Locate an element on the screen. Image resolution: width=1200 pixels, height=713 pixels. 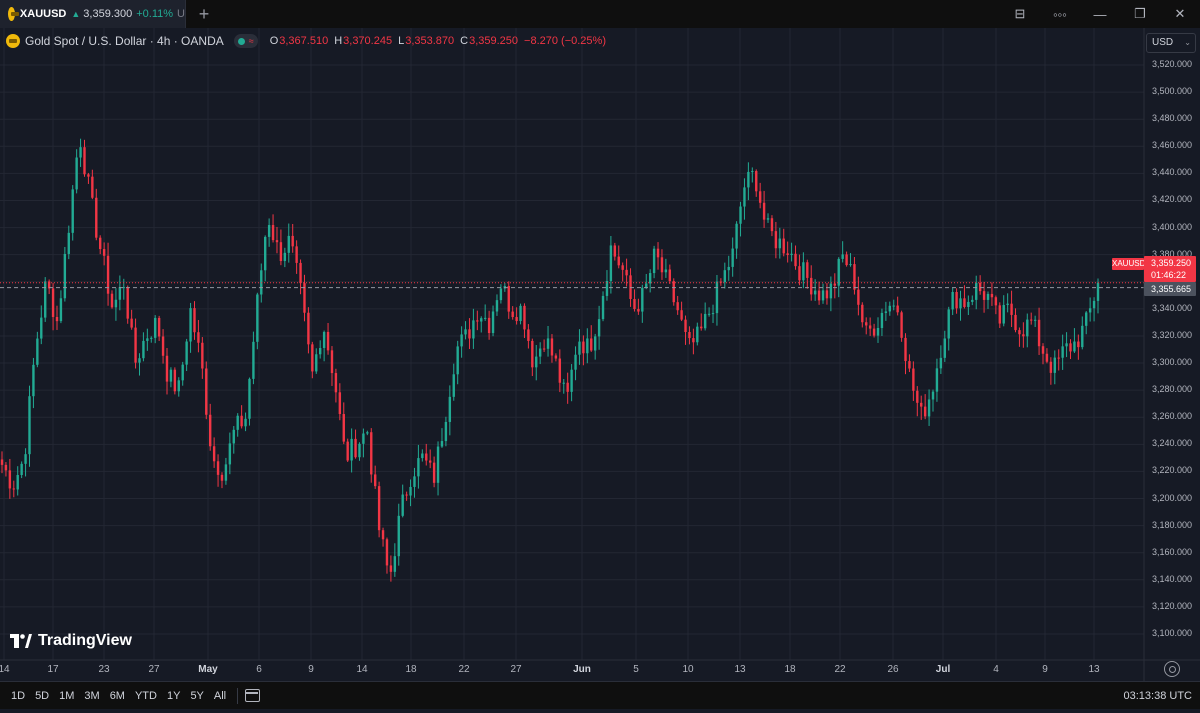
calendar-goto-icon is located at coordinates (253, 695).